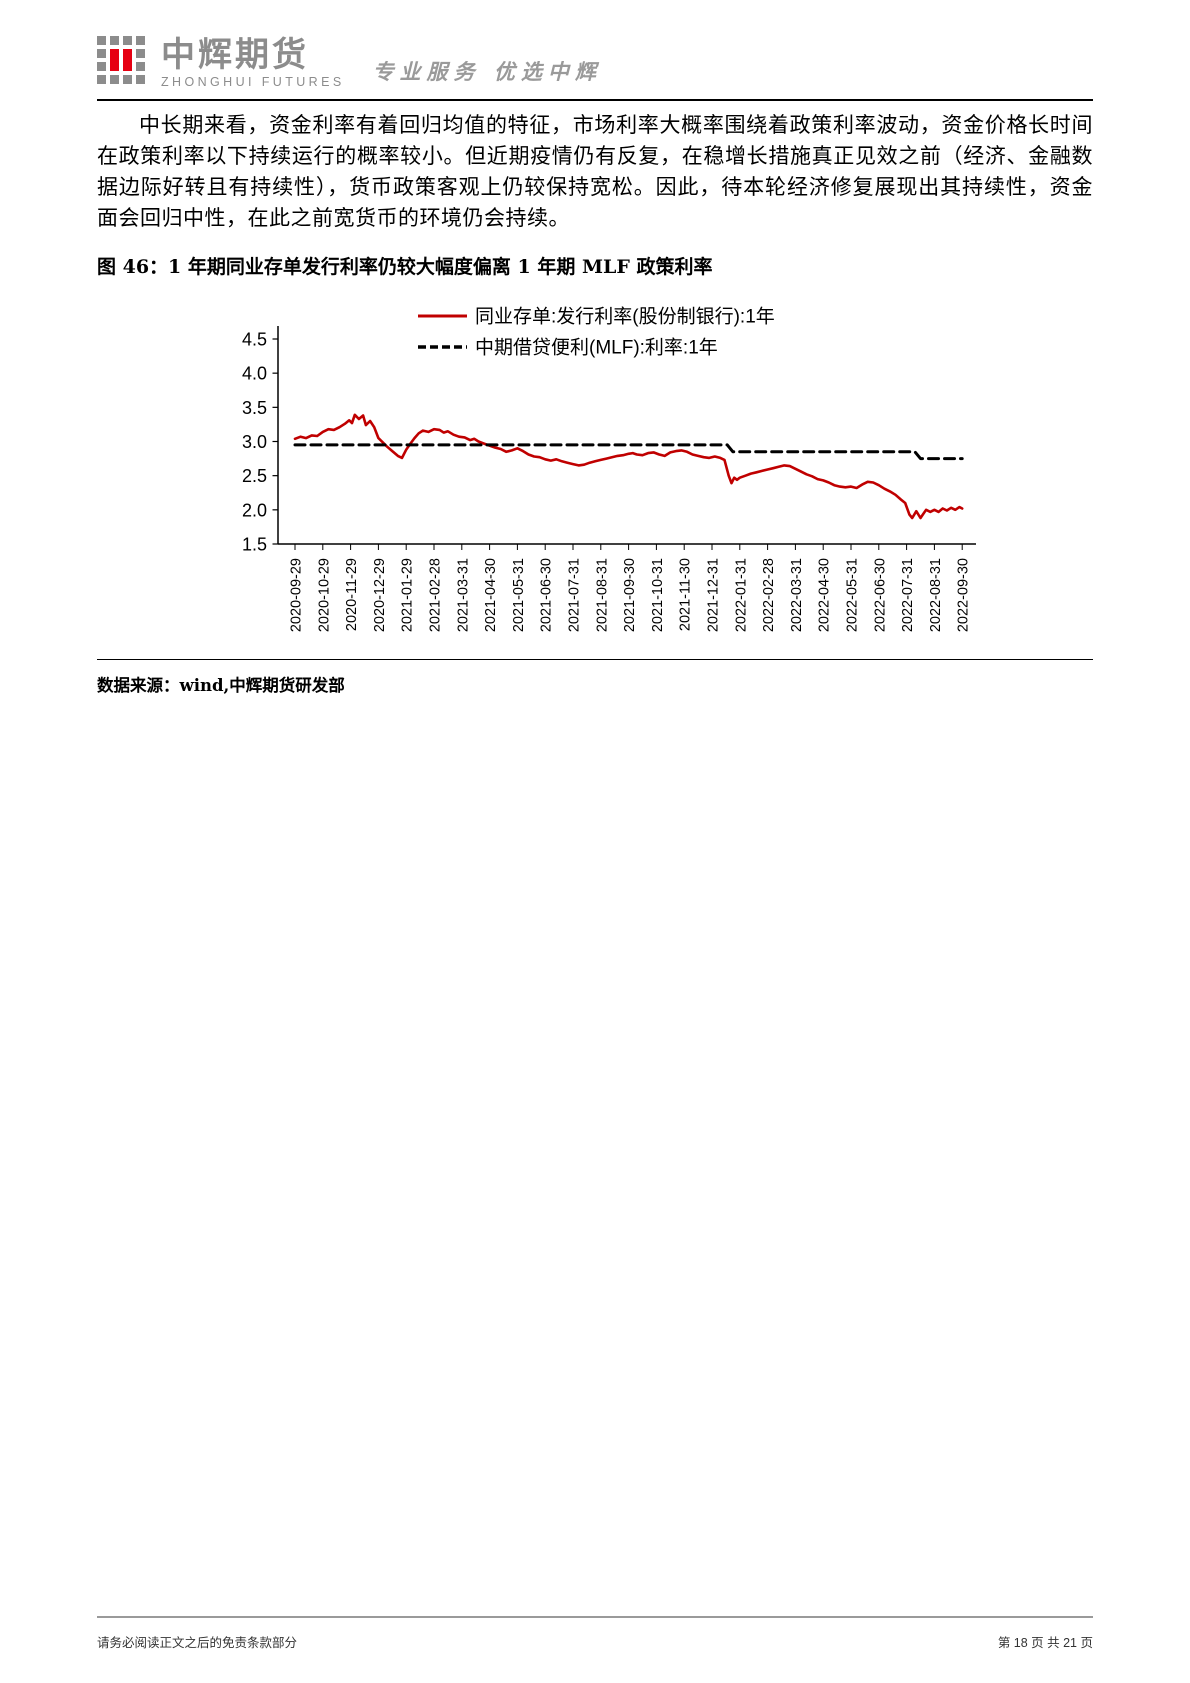 This screenshot has height=1683, width=1190. Describe the element at coordinates (625, 317) in the screenshot. I see `legend-label: 同业存单:发行利率(股份制银行):1年` at that location.